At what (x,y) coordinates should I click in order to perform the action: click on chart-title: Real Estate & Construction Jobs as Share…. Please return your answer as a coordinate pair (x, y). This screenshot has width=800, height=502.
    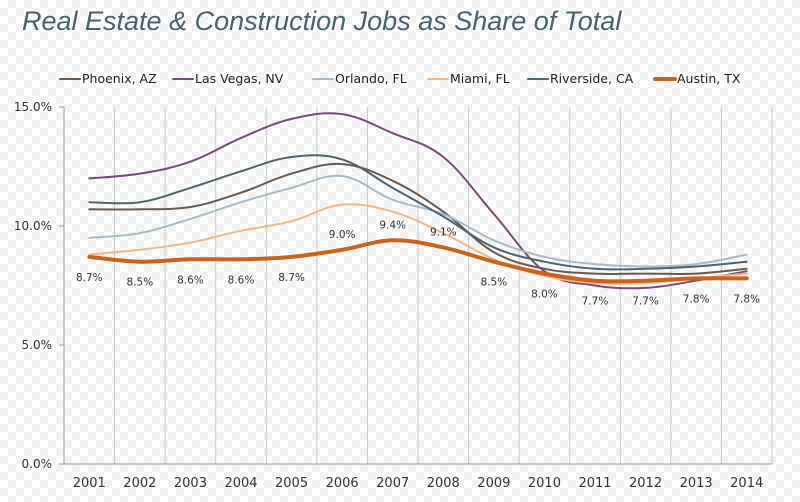
    Looking at the image, I should click on (322, 21).